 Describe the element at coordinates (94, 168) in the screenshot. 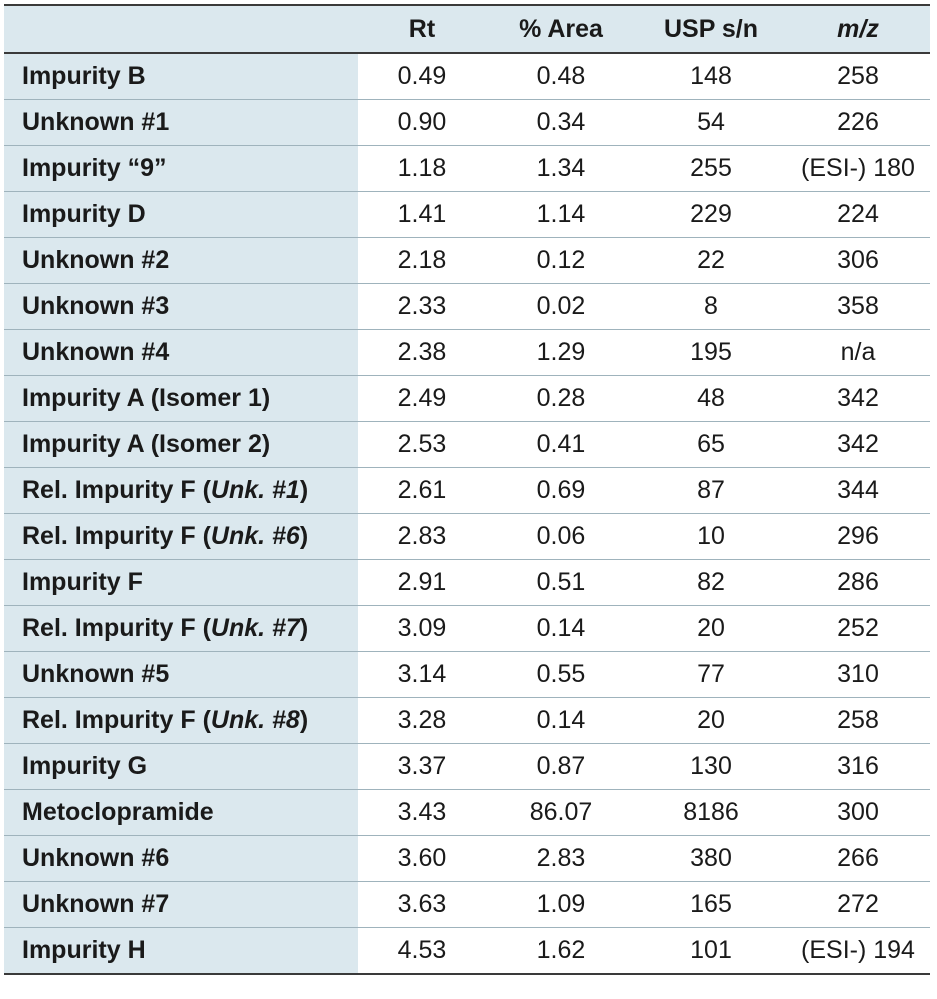

I see `compound-name: Impurity “9”` at that location.